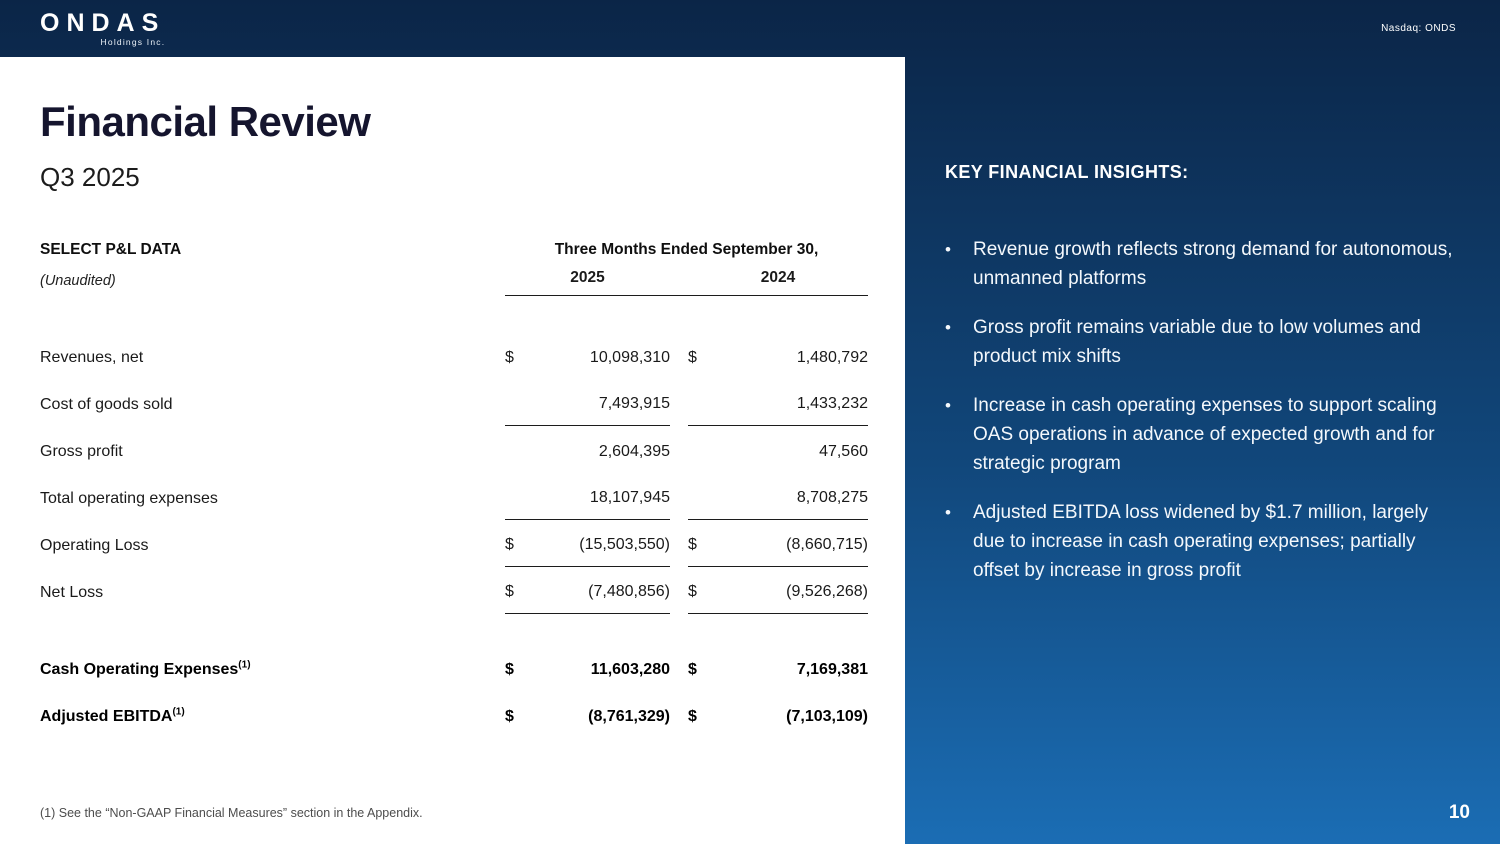 This screenshot has height=844, width=1500. I want to click on table-row: Revenues, net $ 10,098,310 $ 1,480,792, so click(454, 355).